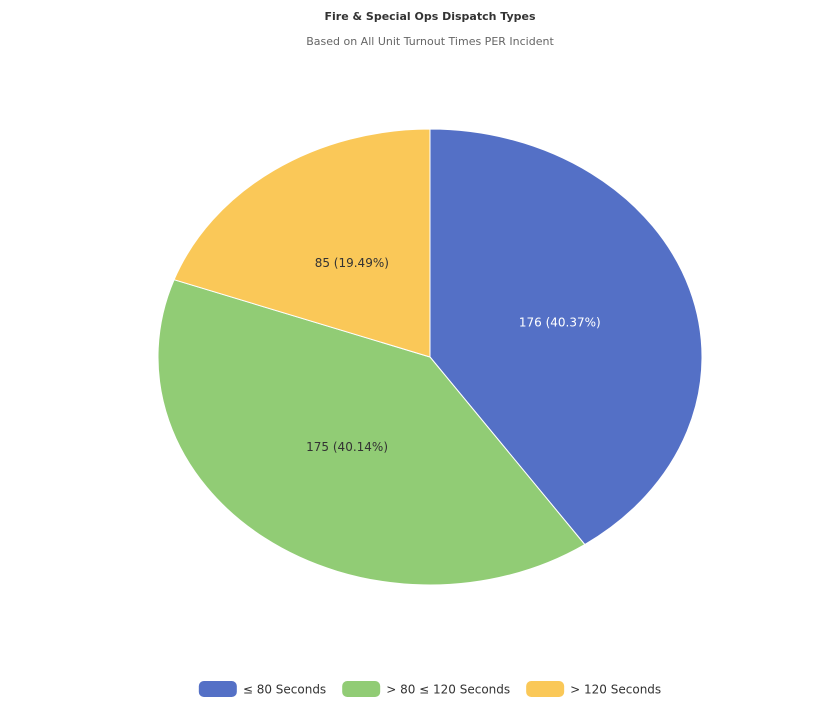 The width and height of the screenshot is (813, 713). I want to click on slice-label: 85 (19.49%), so click(352, 263).